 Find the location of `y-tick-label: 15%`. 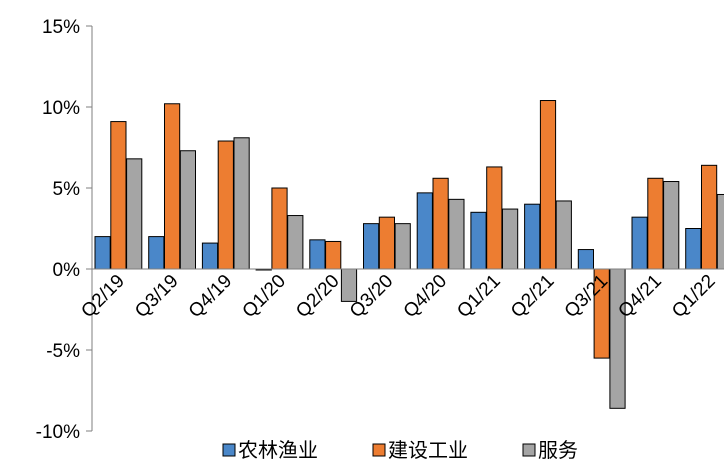

y-tick-label: 15% is located at coordinates (61, 27).